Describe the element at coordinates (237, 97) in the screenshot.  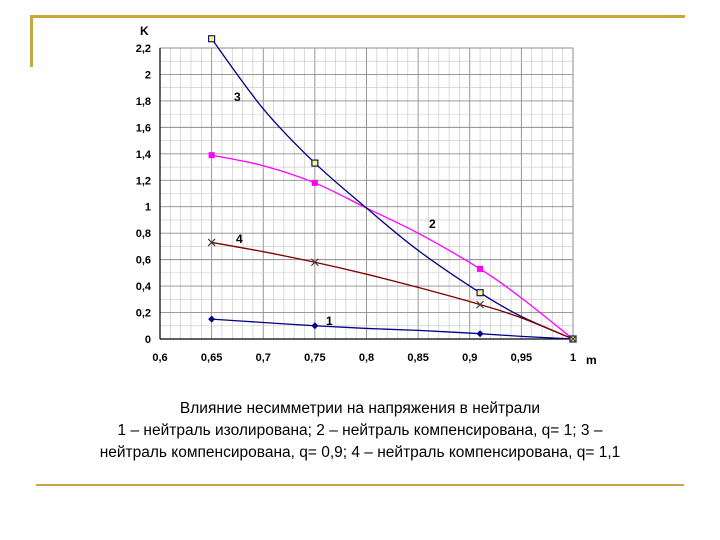
I see `series-label-3: 3` at that location.